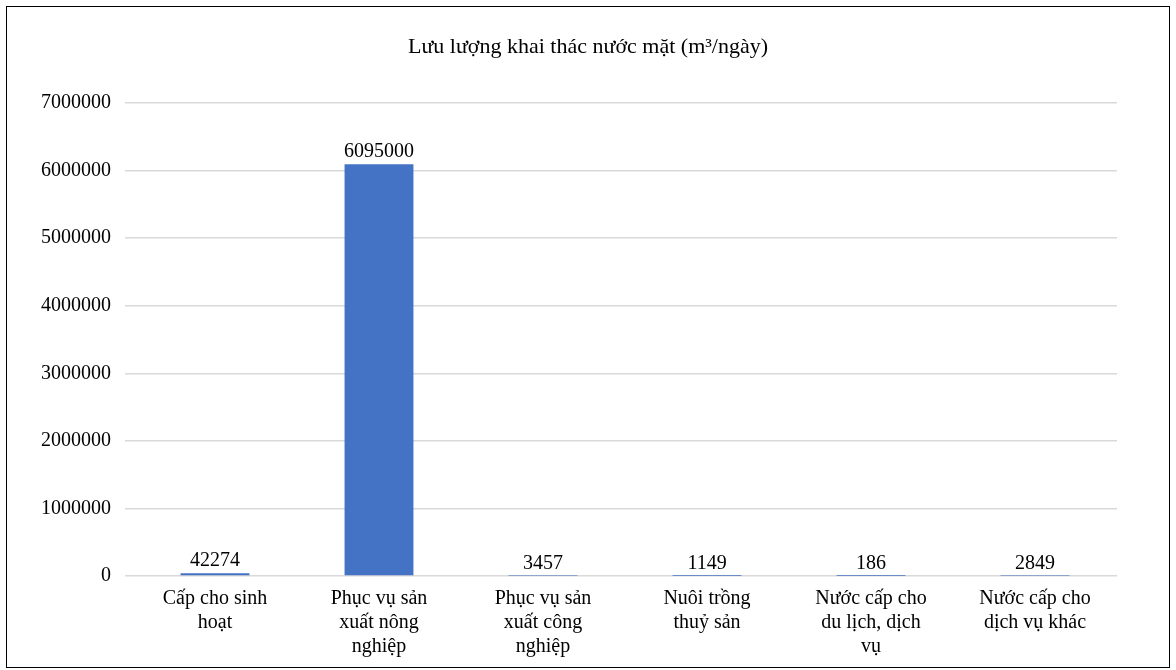  I want to click on chart-title: Lưu lượng khai thác nước mặt (m³/ngày), so click(588, 46).